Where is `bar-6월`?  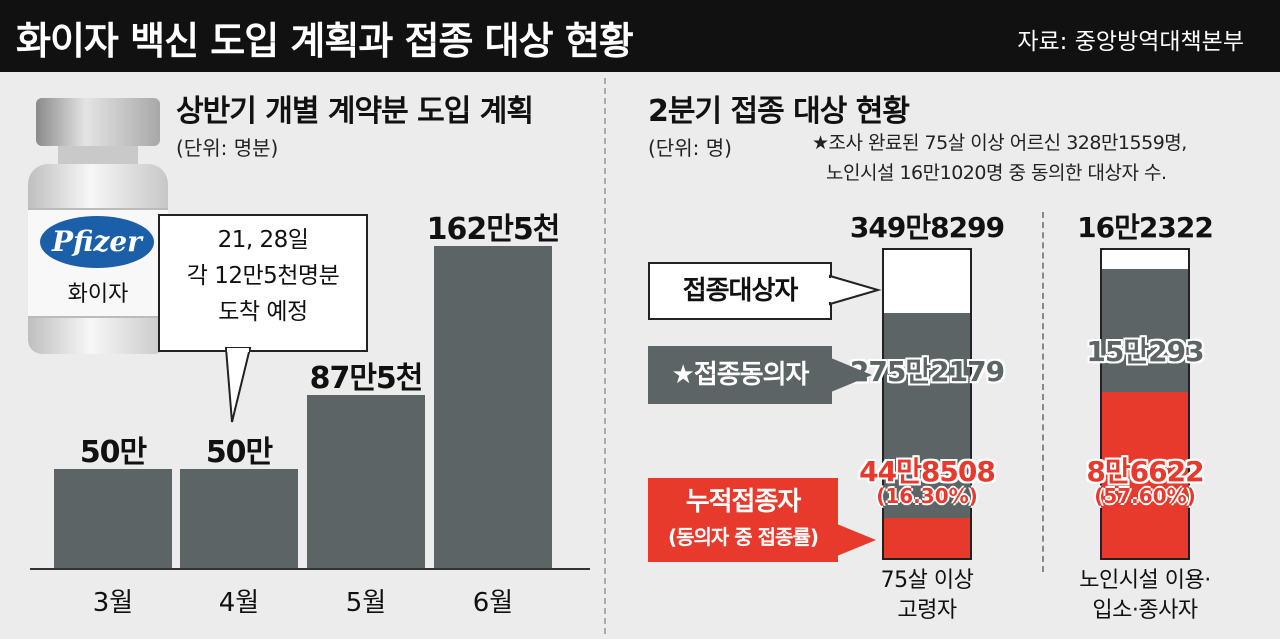 bar-6월 is located at coordinates (493, 407).